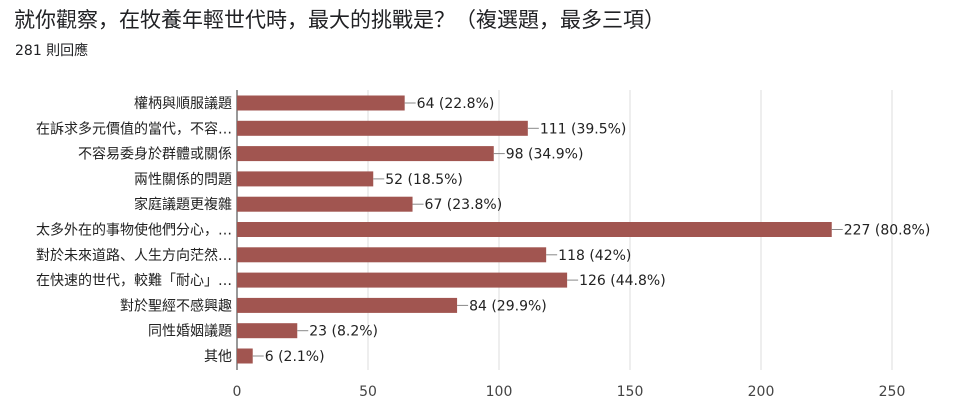 The image size is (966, 406). What do you see at coordinates (155, 154) in the screenshot?
I see `category-label: 不容易委身於群體或關係` at bounding box center [155, 154].